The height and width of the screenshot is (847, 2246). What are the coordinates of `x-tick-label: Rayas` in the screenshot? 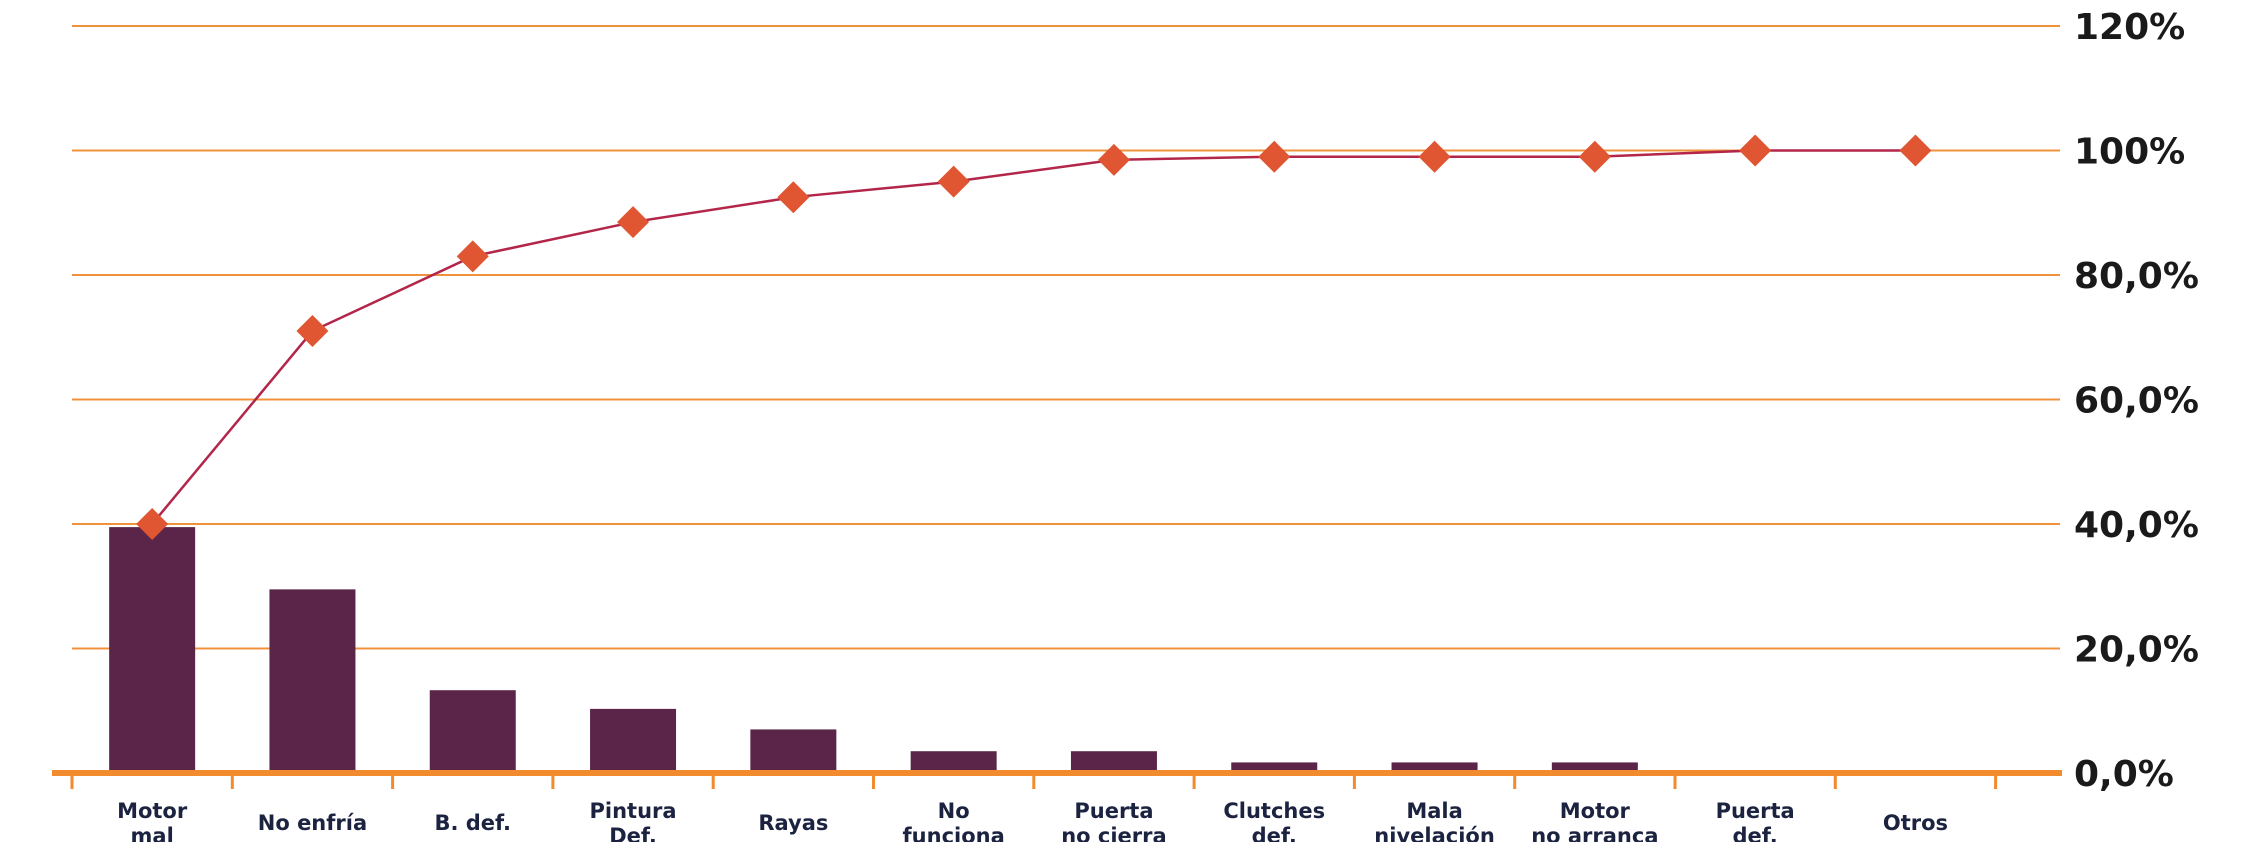 It's located at (793, 823).